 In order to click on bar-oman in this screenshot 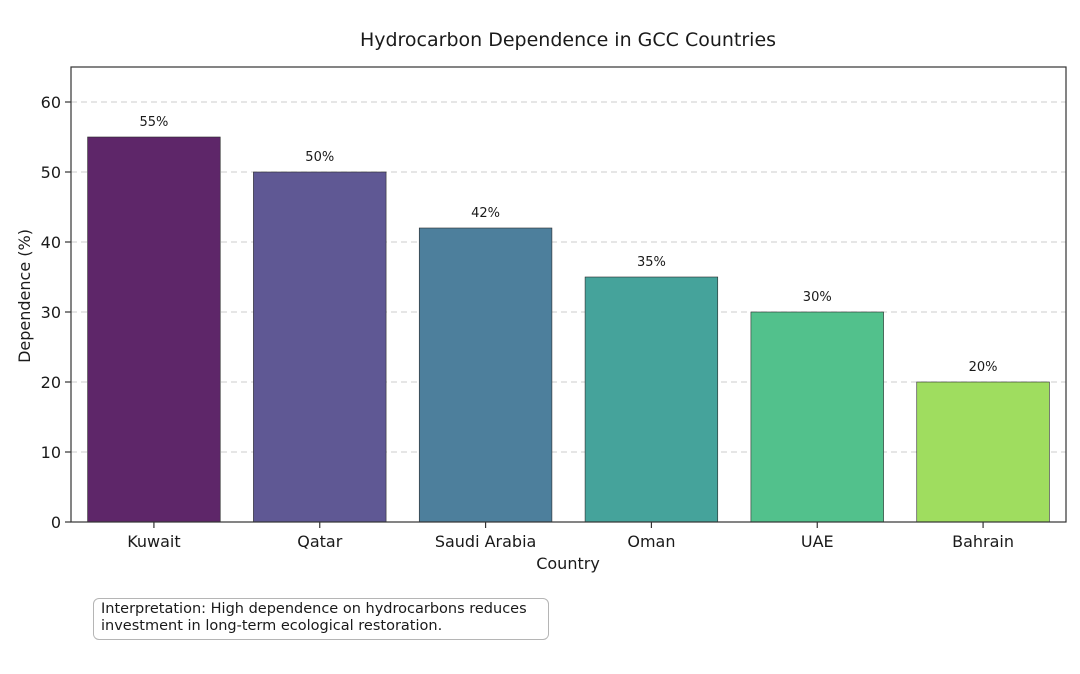, I will do `click(651, 399)`.